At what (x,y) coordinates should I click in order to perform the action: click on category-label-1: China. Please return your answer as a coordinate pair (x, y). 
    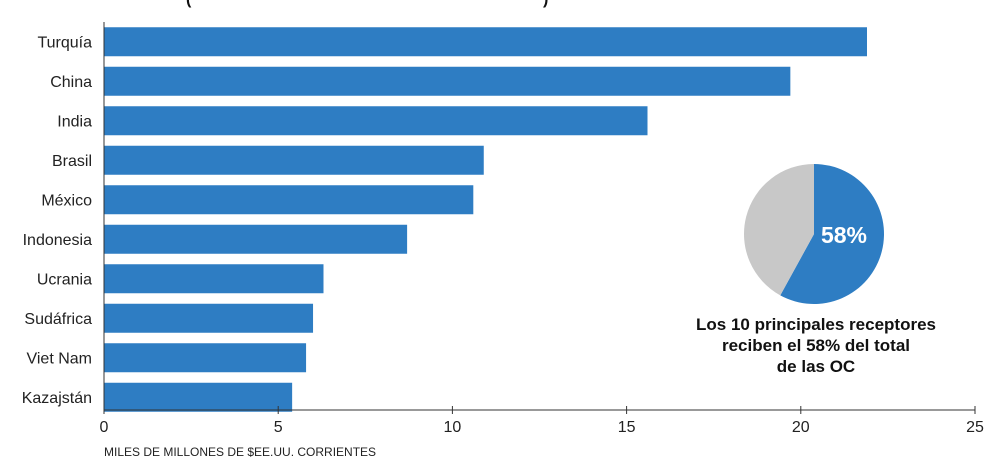
    Looking at the image, I should click on (71, 82).